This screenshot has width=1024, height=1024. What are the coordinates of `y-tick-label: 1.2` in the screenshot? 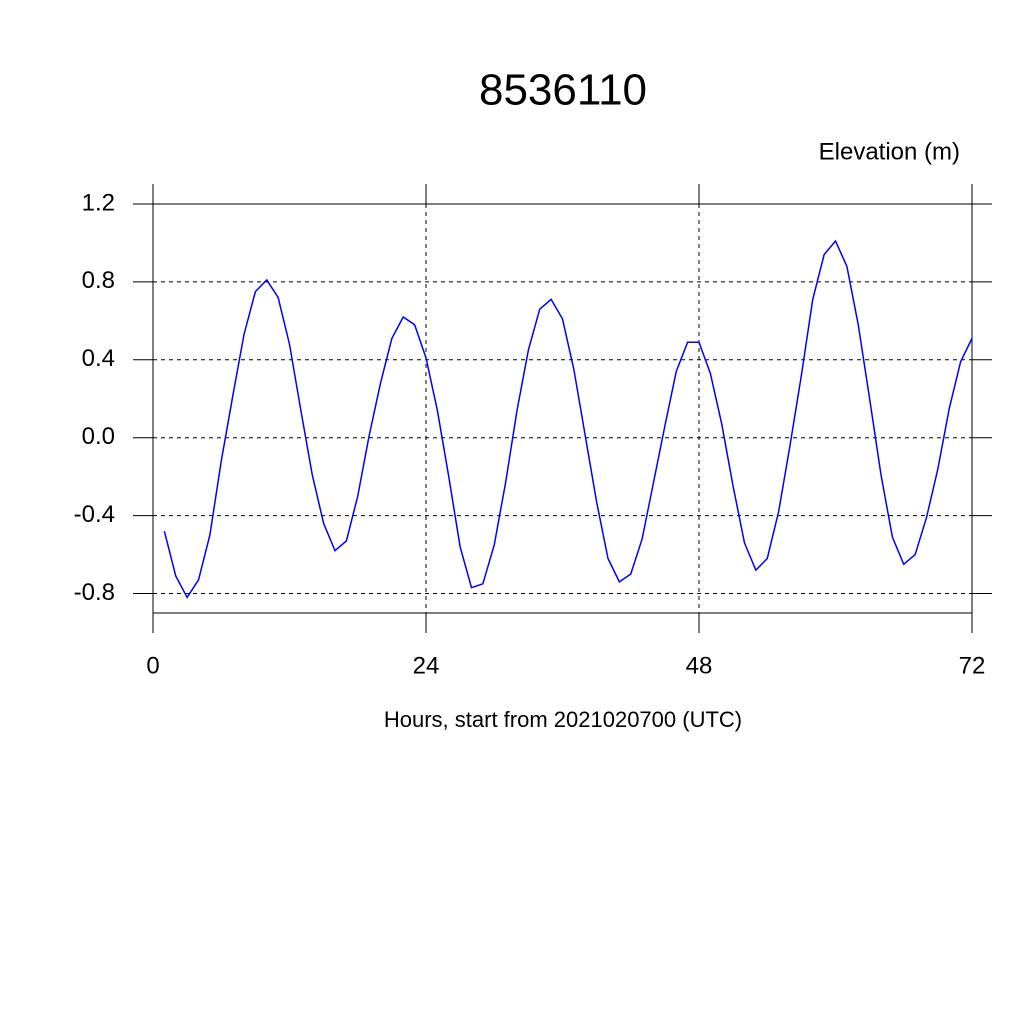 It's located at (98, 202).